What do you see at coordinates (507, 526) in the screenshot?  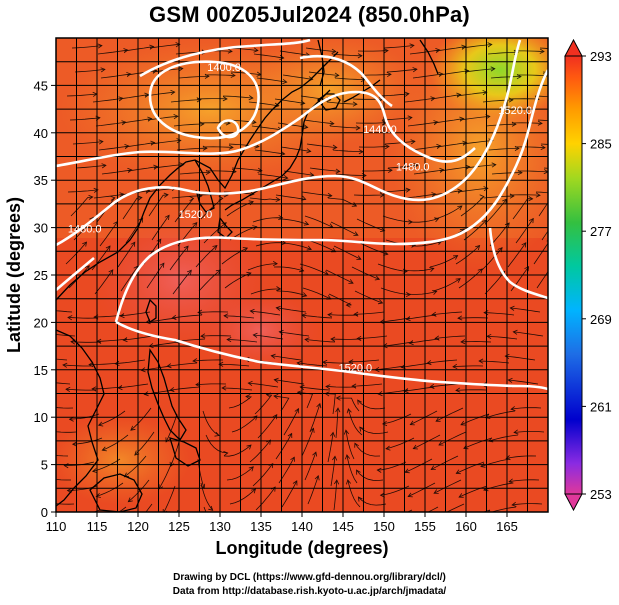 I see `x-tick-label: 165` at bounding box center [507, 526].